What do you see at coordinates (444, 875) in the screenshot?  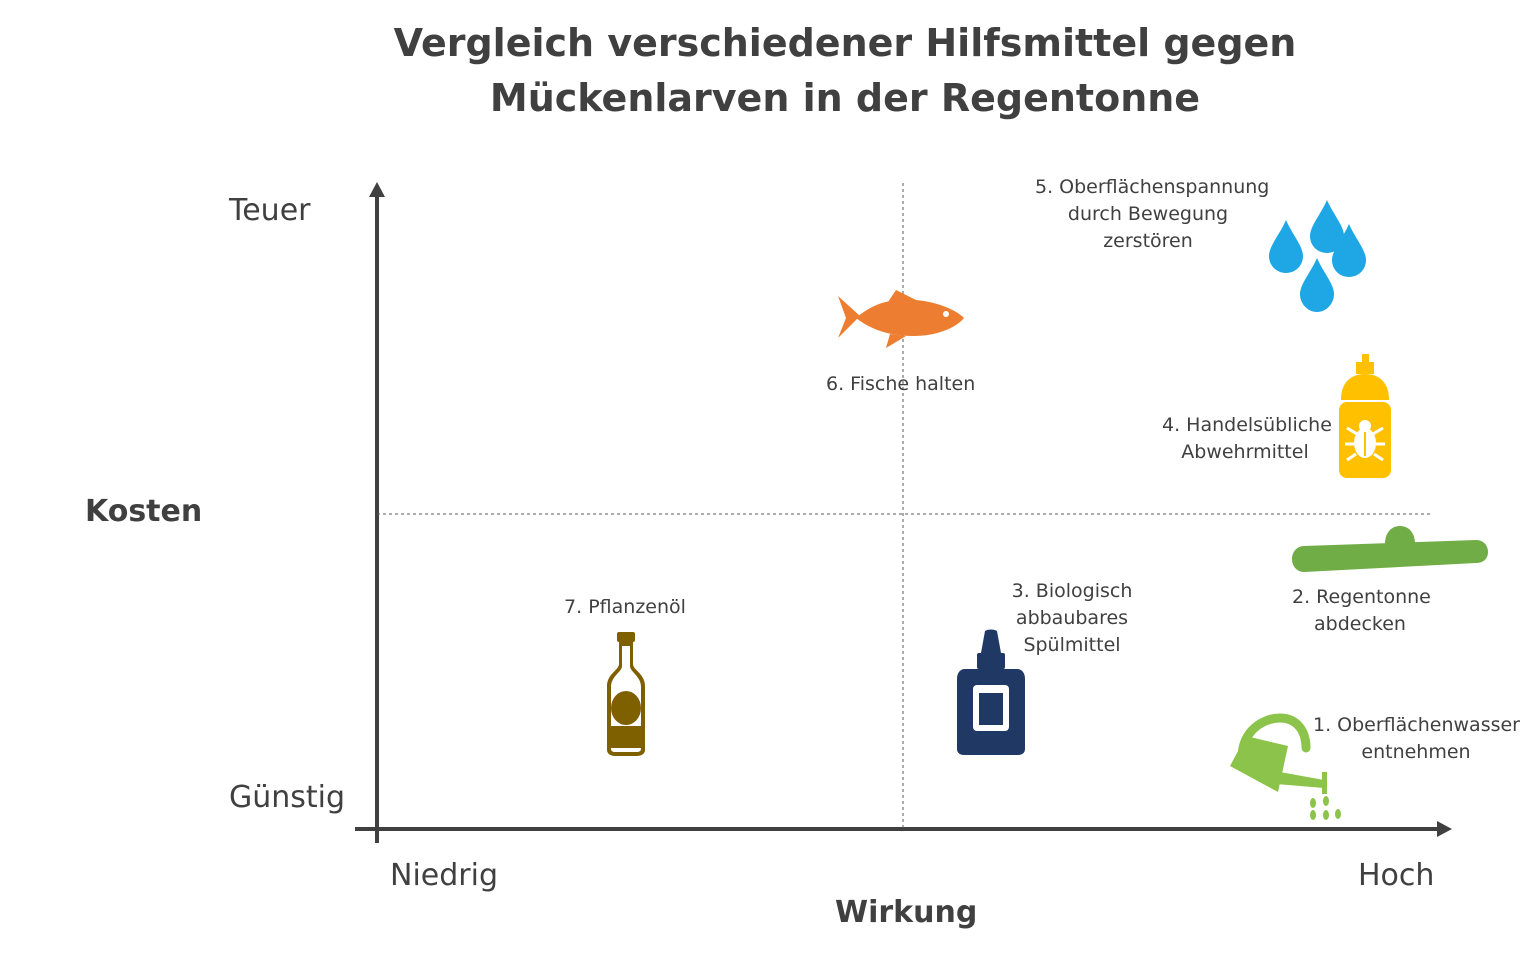 I see `x-left-label: Niedrig` at bounding box center [444, 875].